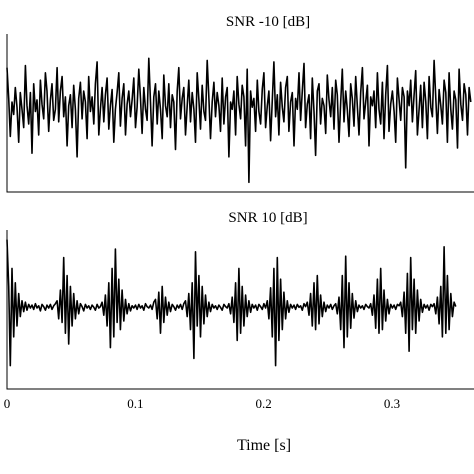 The image size is (474, 474). Describe the element at coordinates (264, 445) in the screenshot. I see `x-axis-label: Time [s]` at that location.